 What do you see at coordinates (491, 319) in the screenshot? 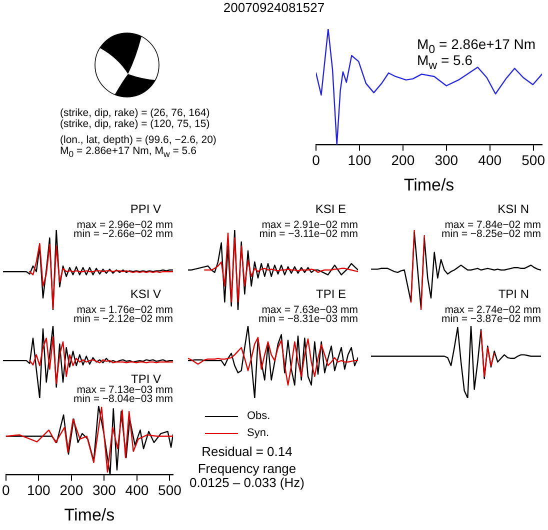
I see `text: min = −3.87e−02 mm` at bounding box center [491, 319].